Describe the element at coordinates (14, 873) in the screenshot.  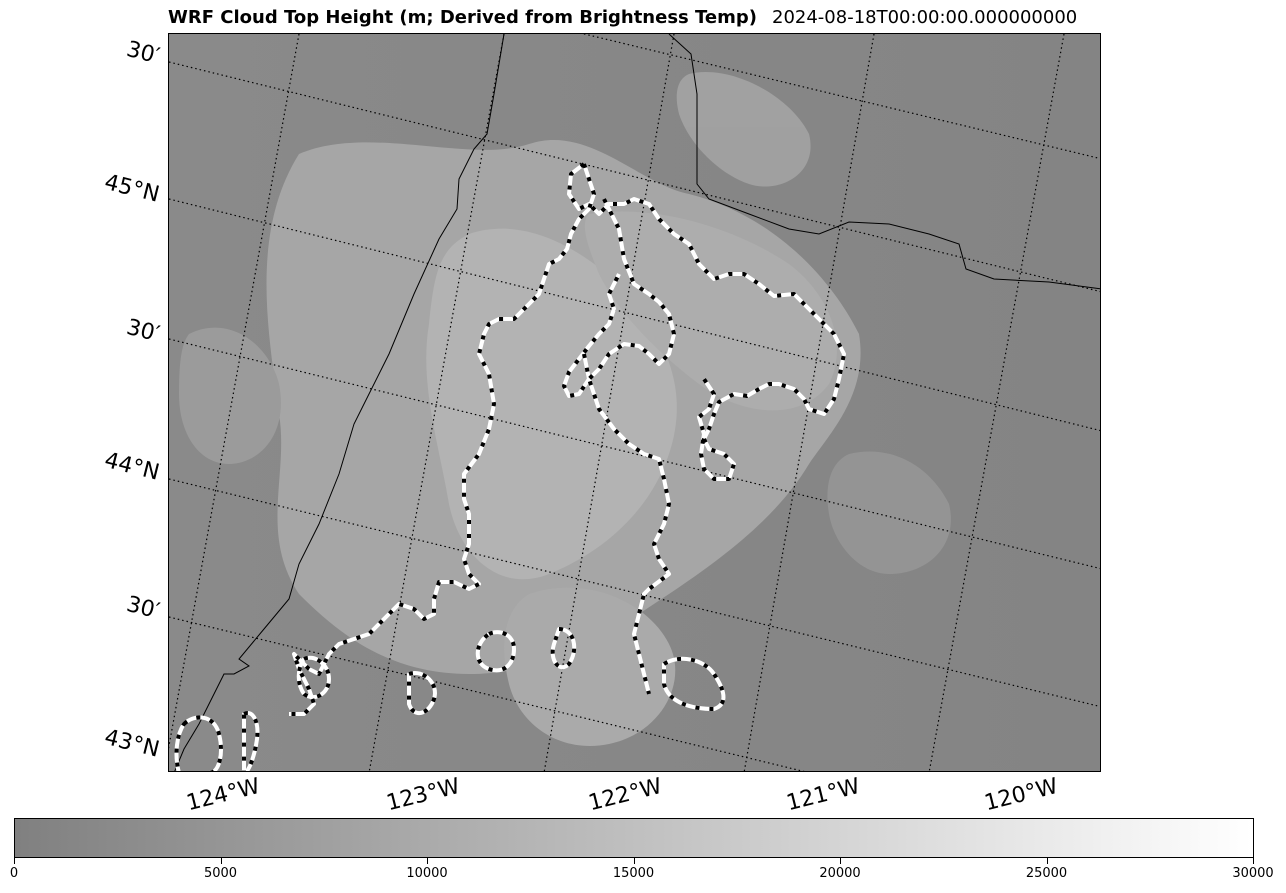
I see `colorbar-tick-label: 0` at that location.